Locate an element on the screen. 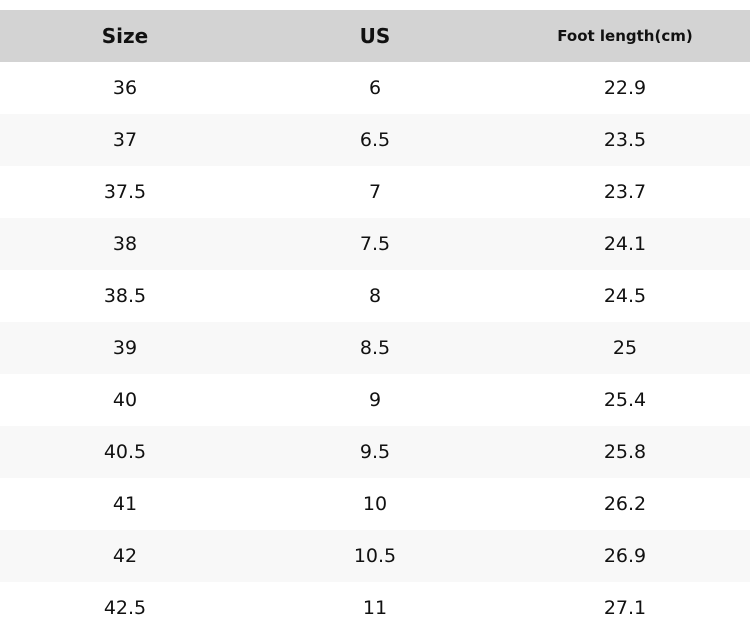 This screenshot has height=634, width=750. header-cell: Size is located at coordinates (125, 36).